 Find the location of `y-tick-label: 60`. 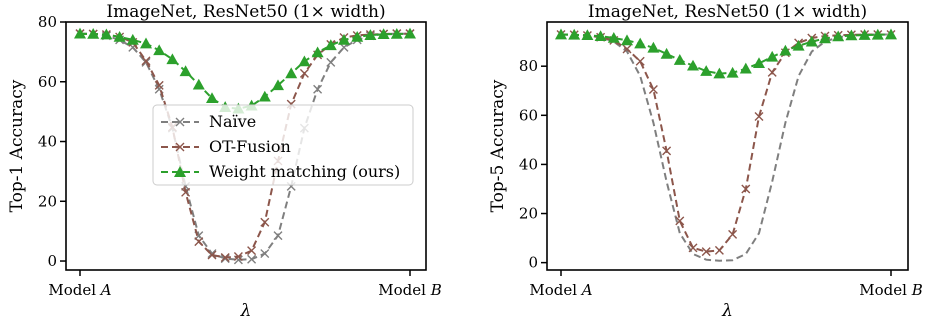

y-tick-label: 60 is located at coordinates (528, 115).